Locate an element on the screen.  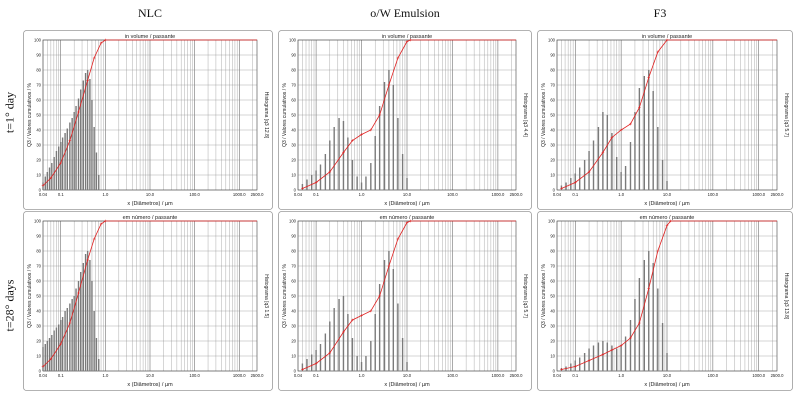
right-axis-label: Histograma [q3 4.4] is located at coordinates (525, 115).